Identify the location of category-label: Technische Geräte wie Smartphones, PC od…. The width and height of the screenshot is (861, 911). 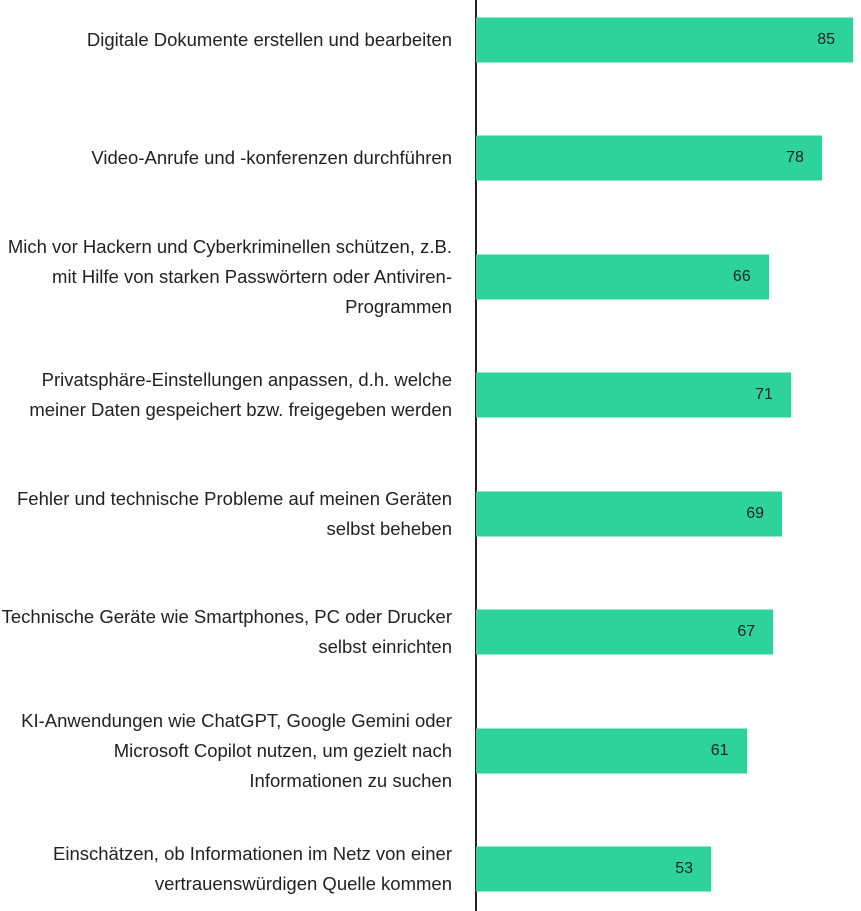
(226, 631).